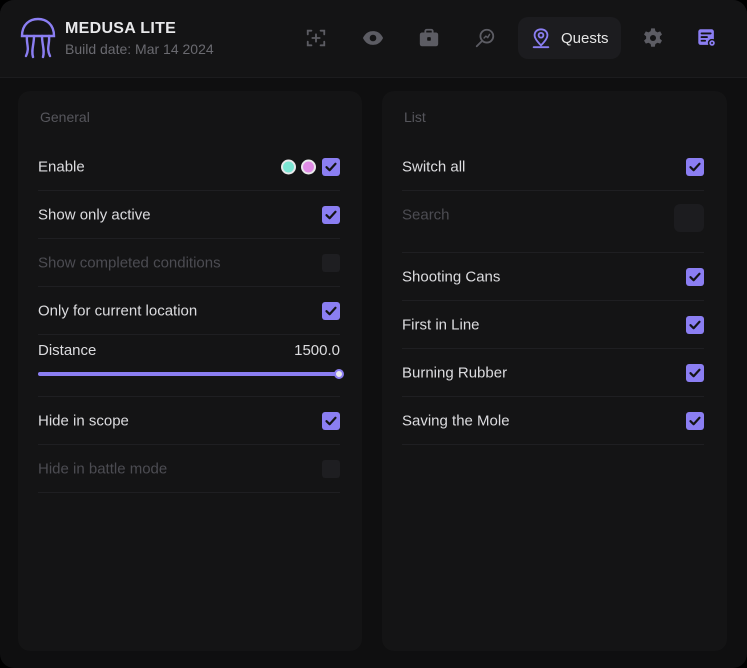  Describe the element at coordinates (65, 117) in the screenshot. I see `general-panel-title: General` at that location.